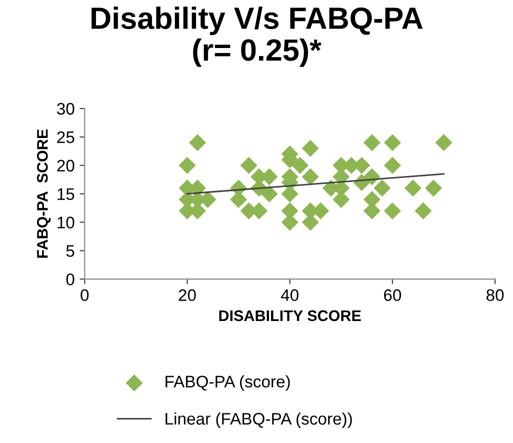  I want to click on legend-label: FABQ-PA (score), so click(228, 383).